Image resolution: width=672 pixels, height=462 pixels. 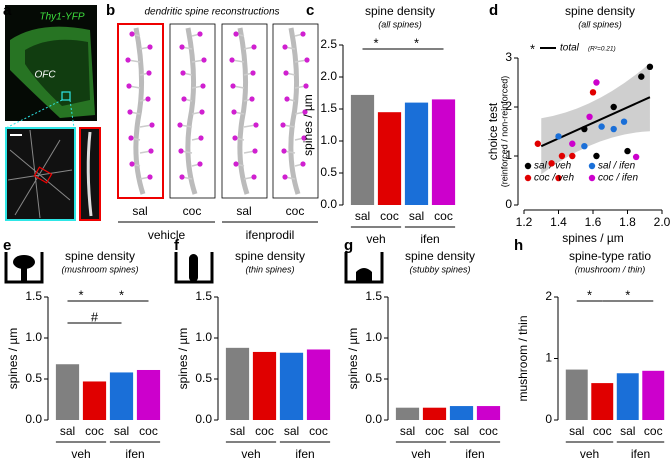 What do you see at coordinates (610, 269) in the screenshot?
I see `chart-subtitle: (mushroom / thin)` at bounding box center [610, 269].